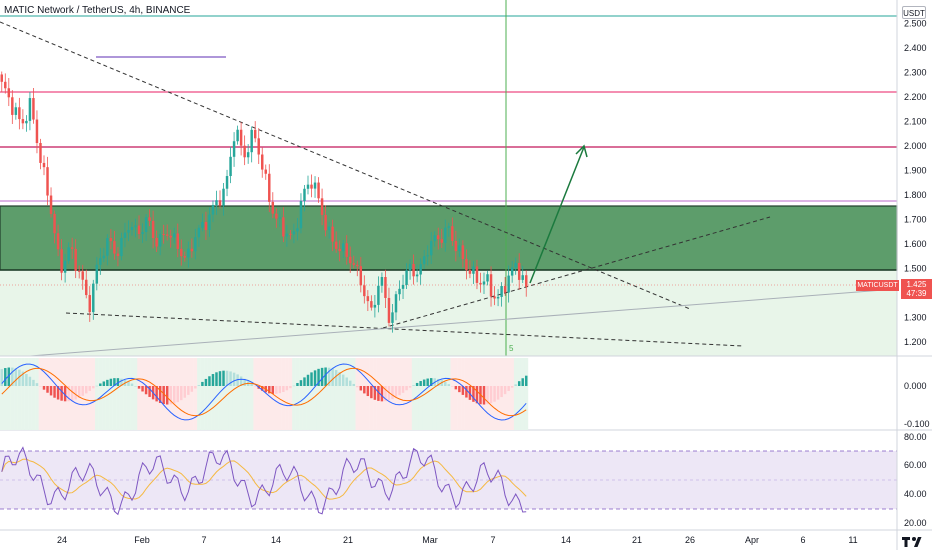 The height and width of the screenshot is (550, 932). What do you see at coordinates (62, 540) in the screenshot?
I see `time-tick: 24` at bounding box center [62, 540].